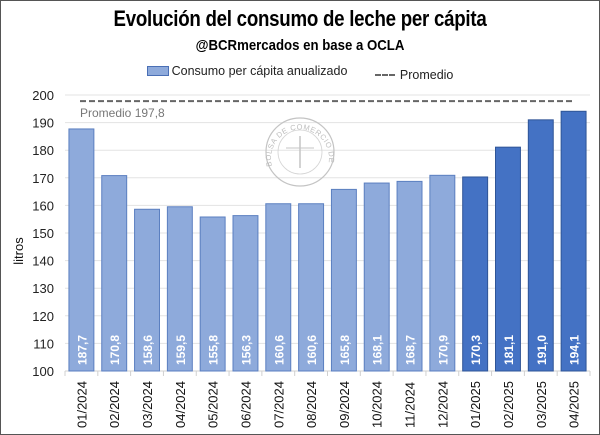  Describe the element at coordinates (476, 350) in the screenshot. I see `bar-data-label: 170,3` at that location.